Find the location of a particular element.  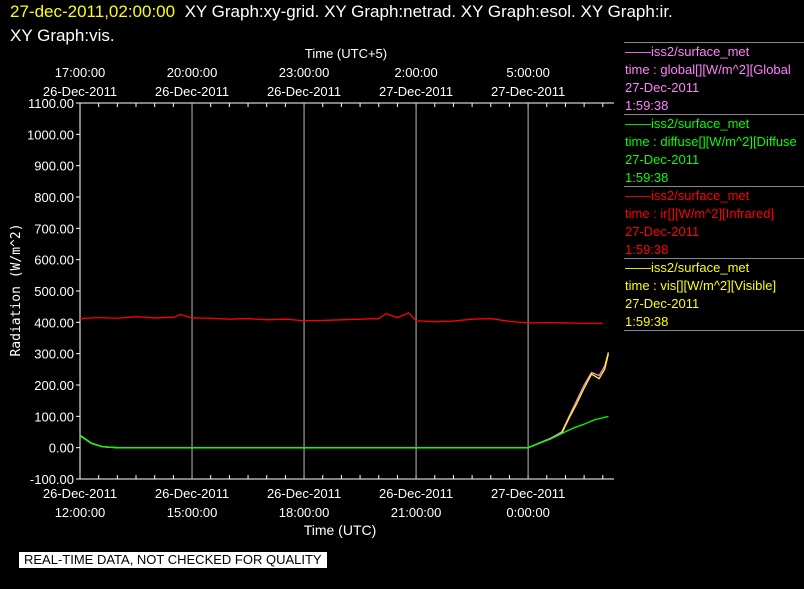

x-tick-label: 27-Dec-2011 is located at coordinates (528, 493).